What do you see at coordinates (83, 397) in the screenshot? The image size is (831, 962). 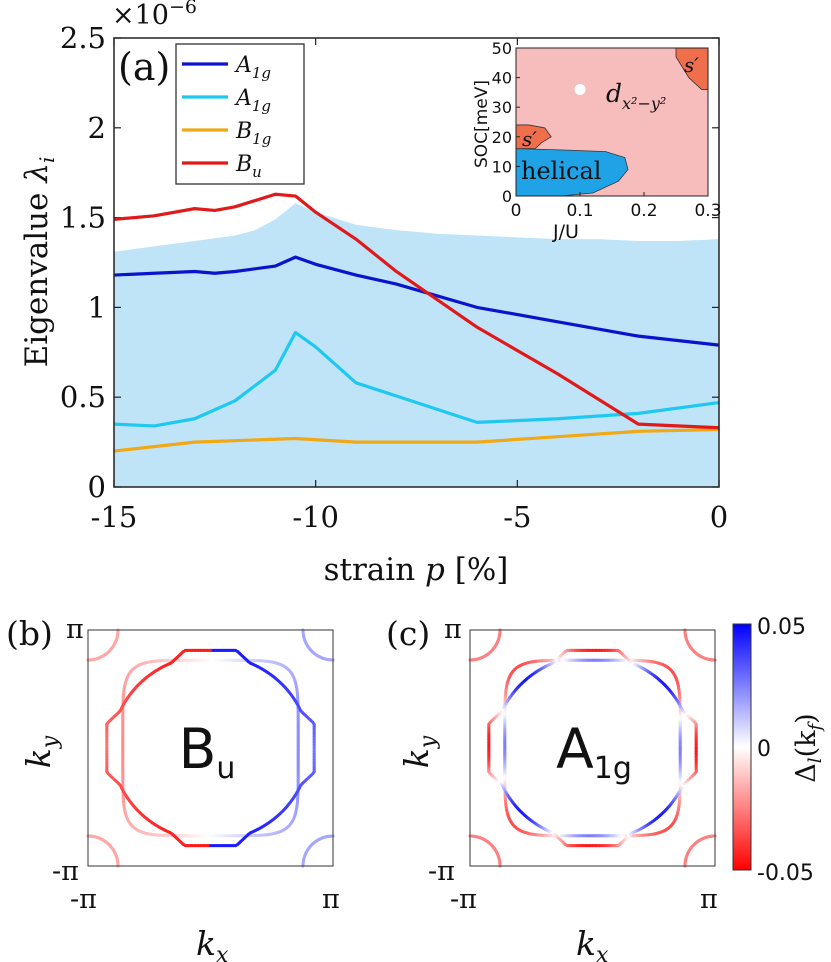 I see `a-ytick-label: 0.5` at bounding box center [83, 397].